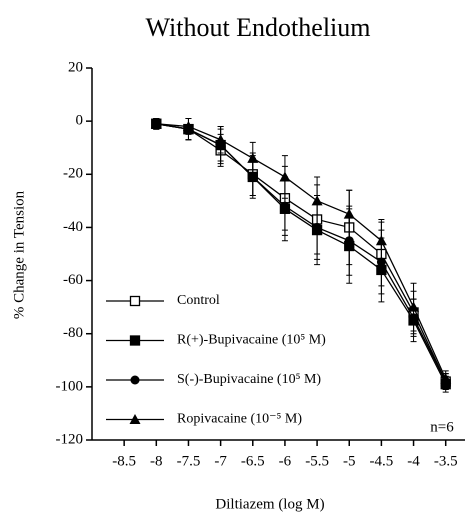 The image size is (473, 518). Describe the element at coordinates (317, 461) in the screenshot. I see `x-tick-label: -5.5` at that location.